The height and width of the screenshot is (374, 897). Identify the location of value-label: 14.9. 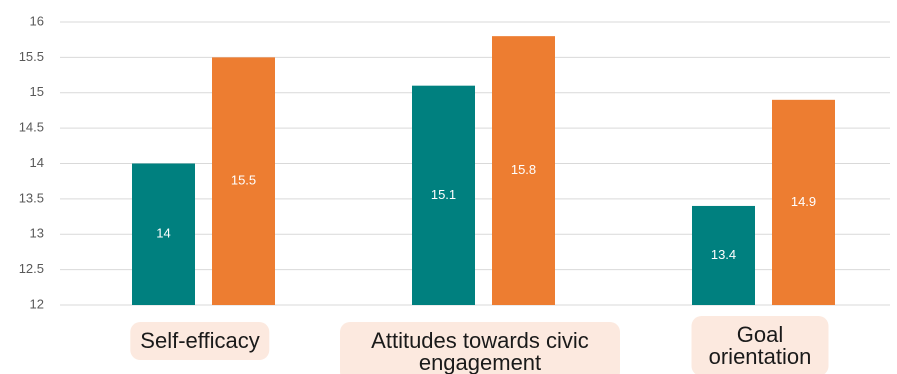
(803, 201).